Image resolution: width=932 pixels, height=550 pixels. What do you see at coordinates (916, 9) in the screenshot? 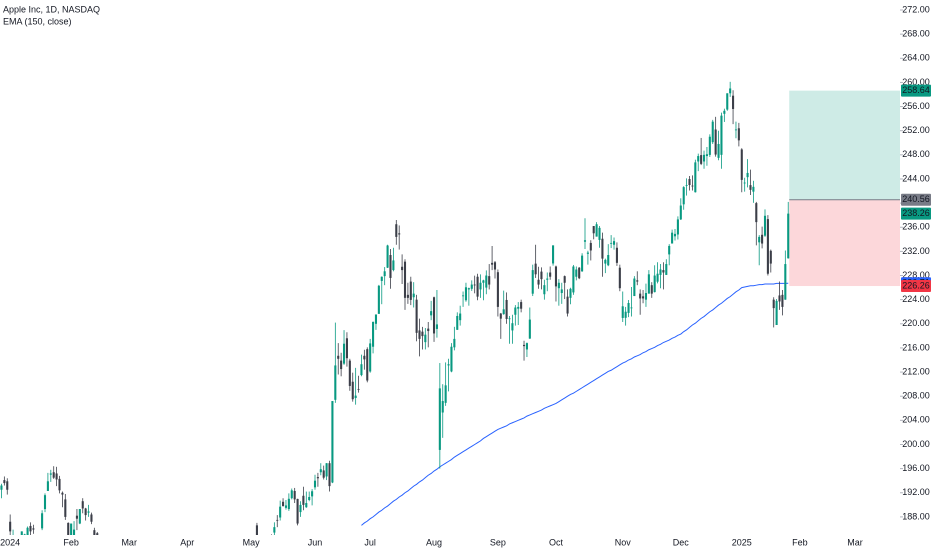
I see `y-tick-label: 272.00` at bounding box center [916, 9].